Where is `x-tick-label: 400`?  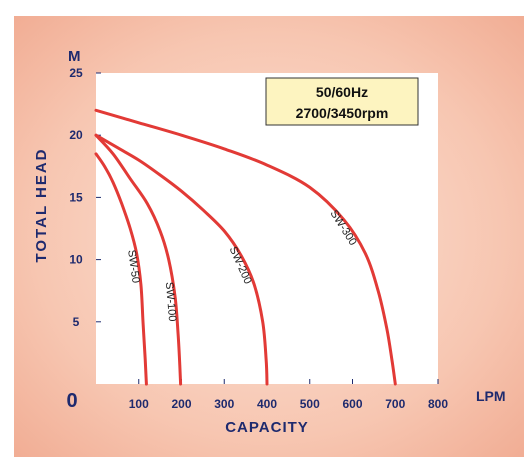
x-tick-label: 400 is located at coordinates (267, 404).